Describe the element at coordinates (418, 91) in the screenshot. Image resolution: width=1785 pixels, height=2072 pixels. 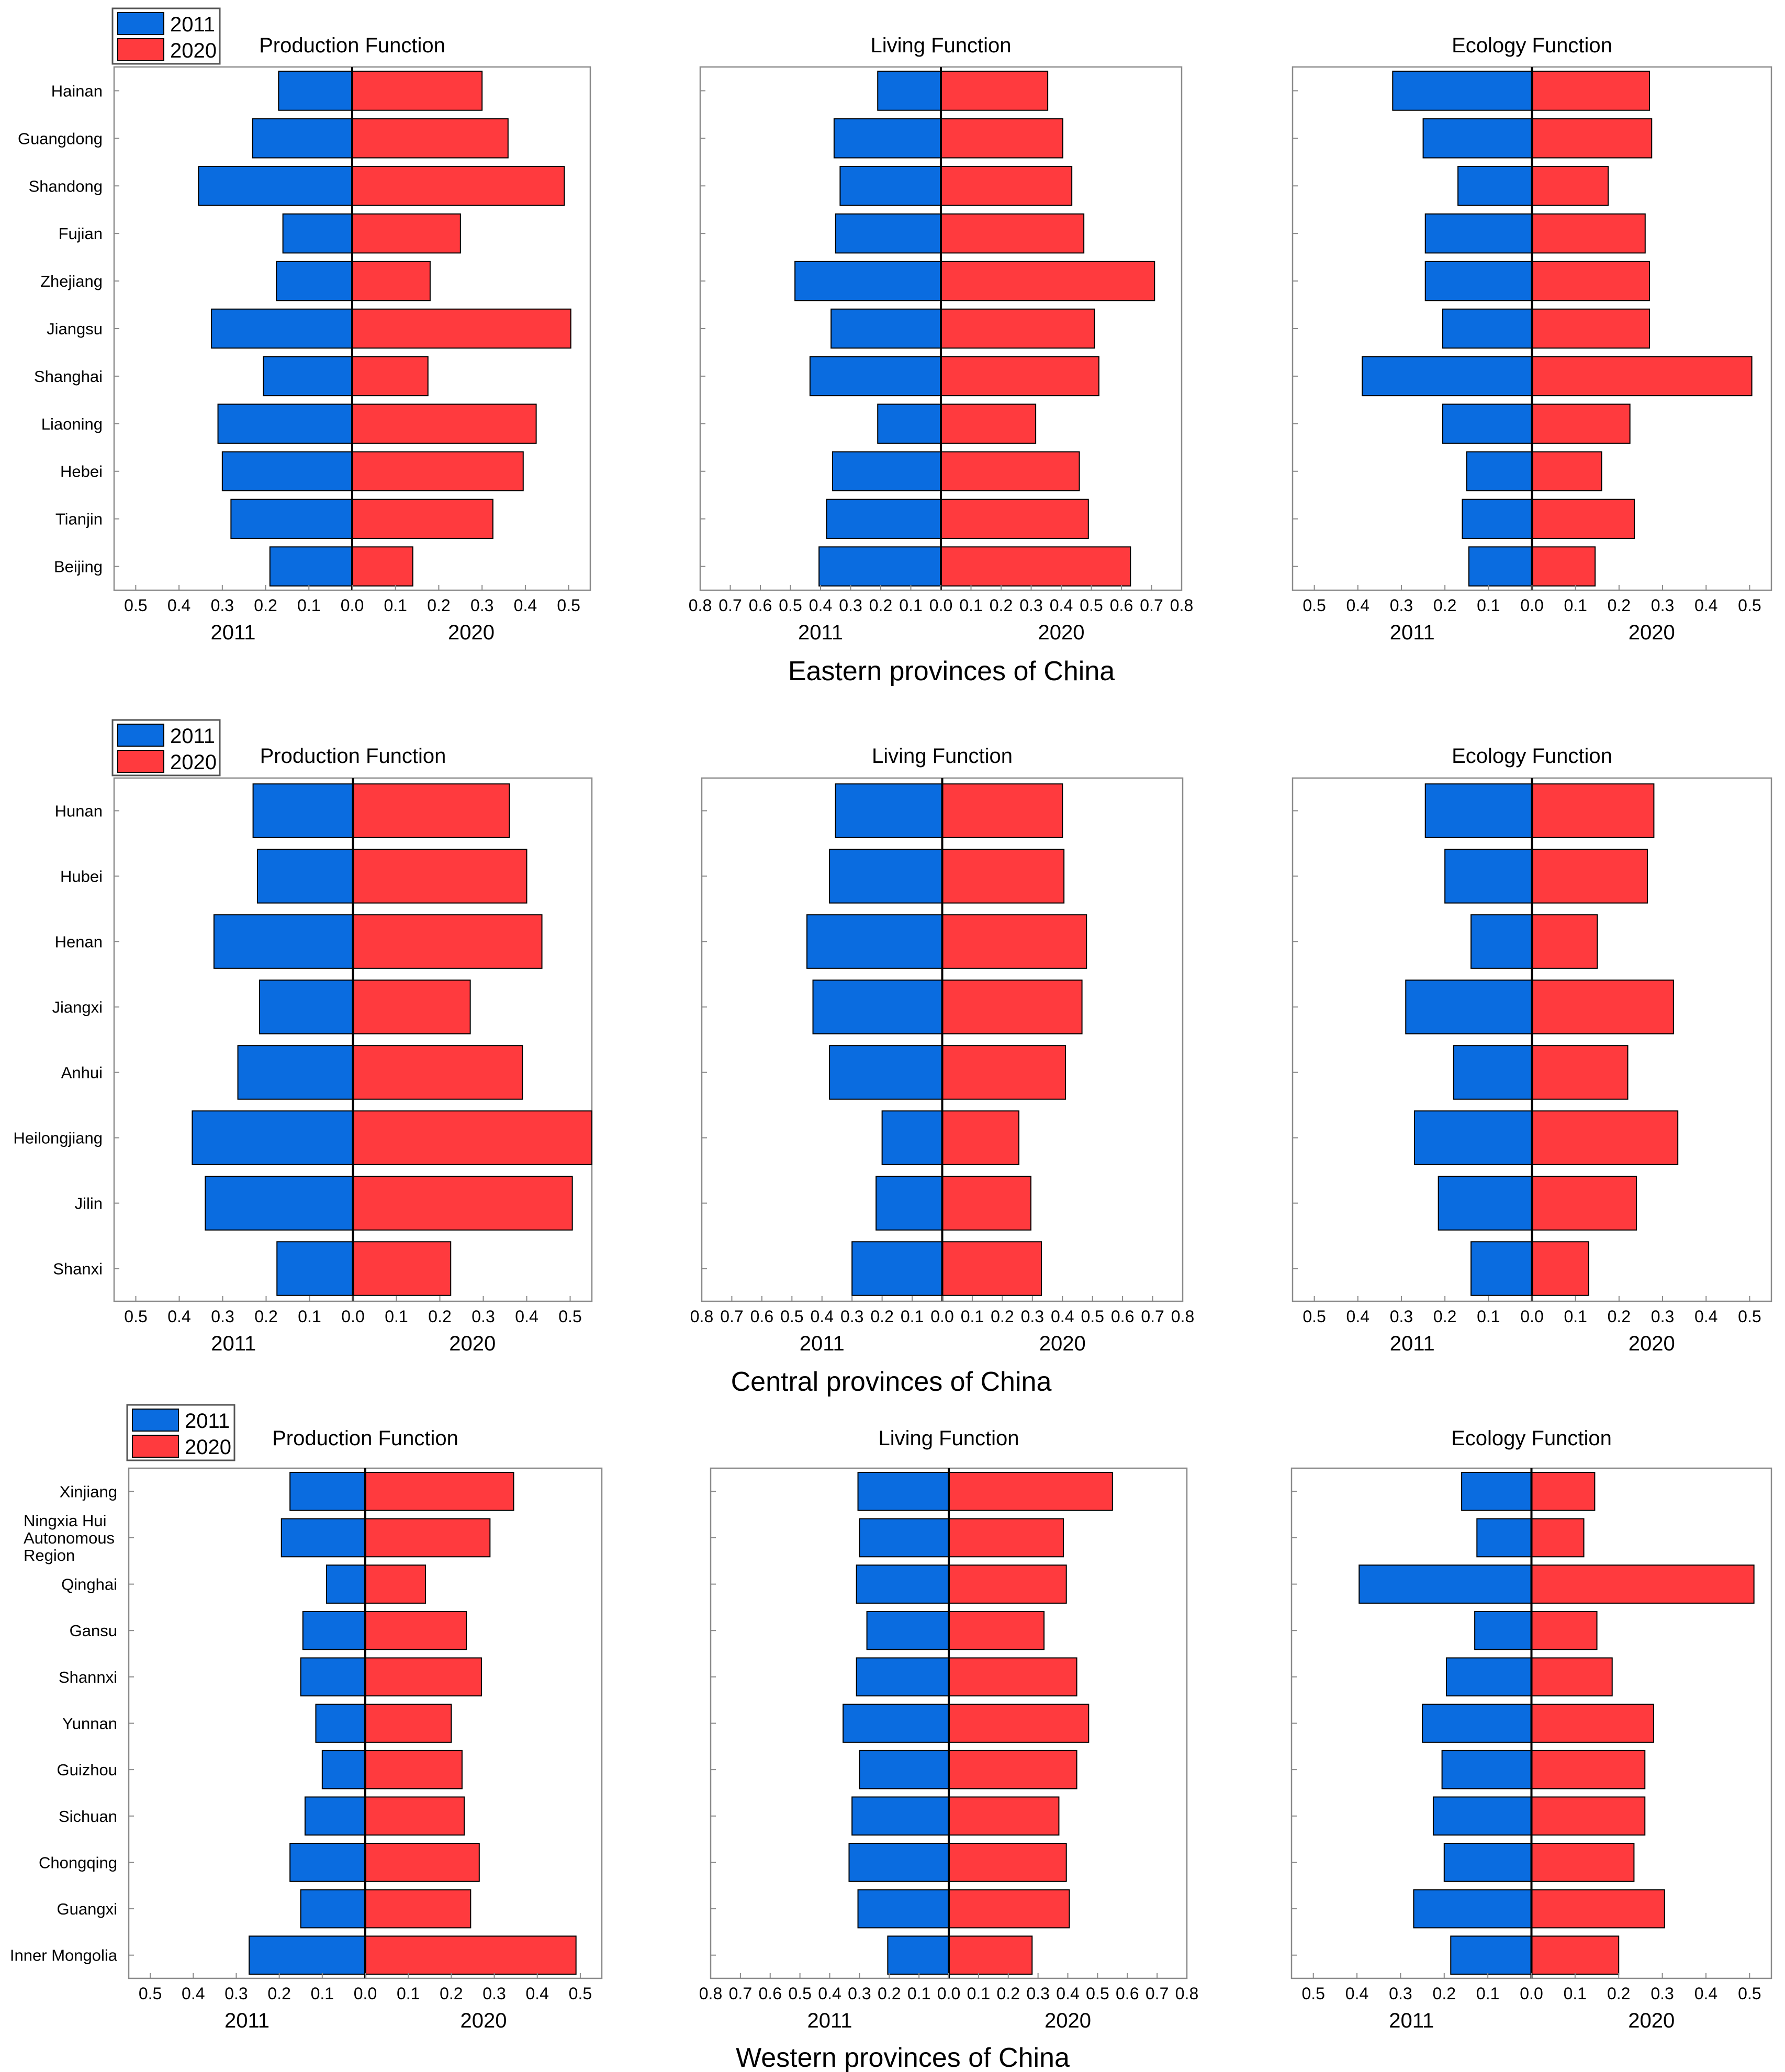
I see `bar-2020-hainan` at that location.